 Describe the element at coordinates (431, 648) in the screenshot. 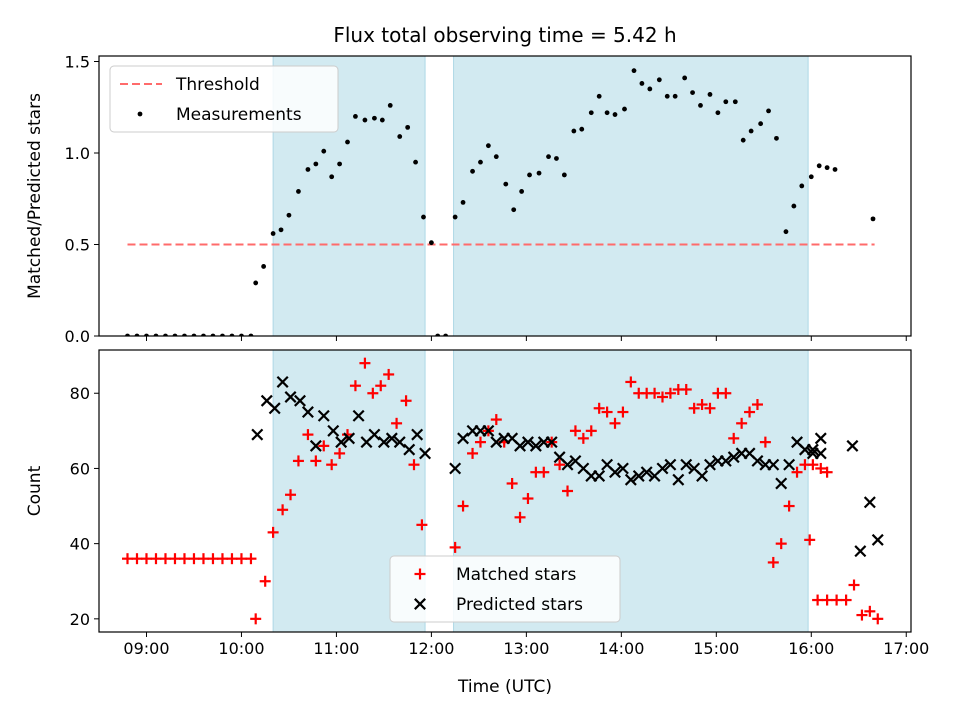

I see `x-tick-label: 12:00` at that location.